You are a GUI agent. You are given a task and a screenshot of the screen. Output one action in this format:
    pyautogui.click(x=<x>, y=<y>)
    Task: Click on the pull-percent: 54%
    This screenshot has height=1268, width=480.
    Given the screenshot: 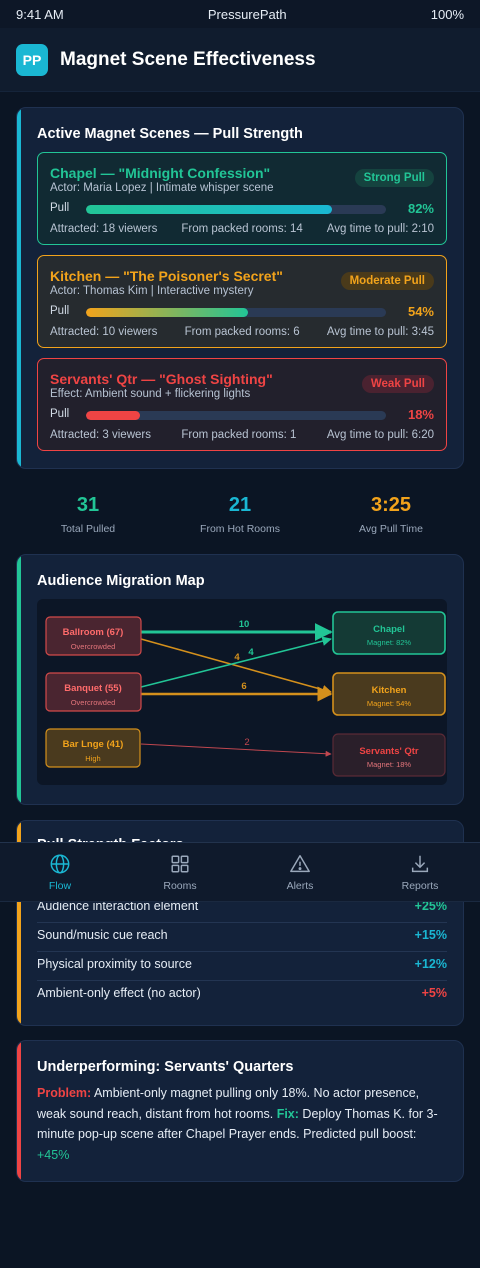 What is the action you would take?
    pyautogui.click(x=420, y=311)
    